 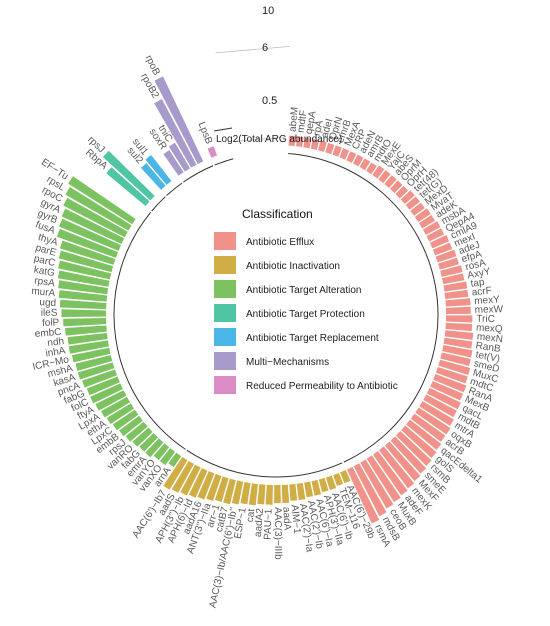 I want to click on bar-OprM, so click(x=396, y=187).